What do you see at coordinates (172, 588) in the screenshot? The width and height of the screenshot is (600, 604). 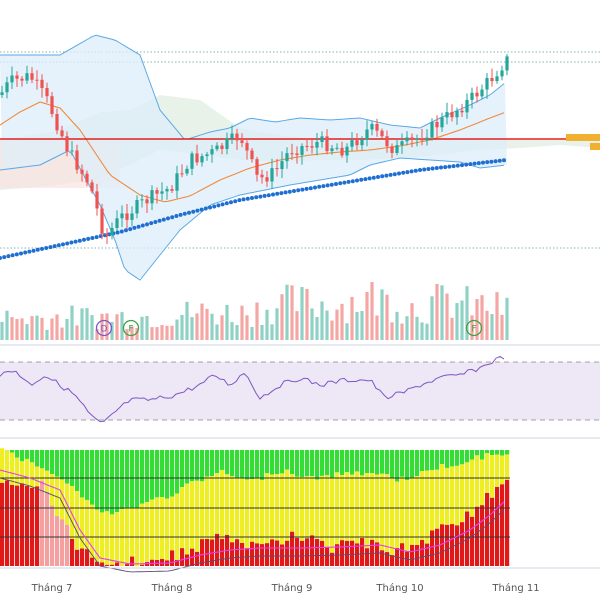 I see `x-tick-label: Tháng 8` at bounding box center [172, 588].